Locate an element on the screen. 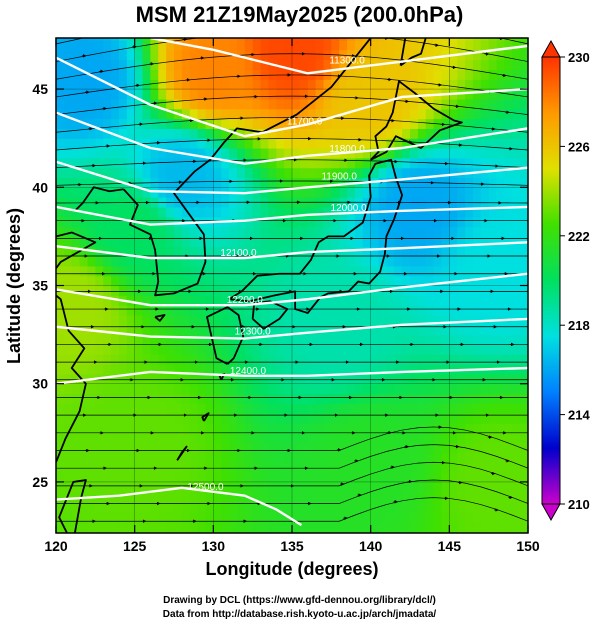 The image size is (599, 625). y-tick-label: 40 is located at coordinates (40, 187).